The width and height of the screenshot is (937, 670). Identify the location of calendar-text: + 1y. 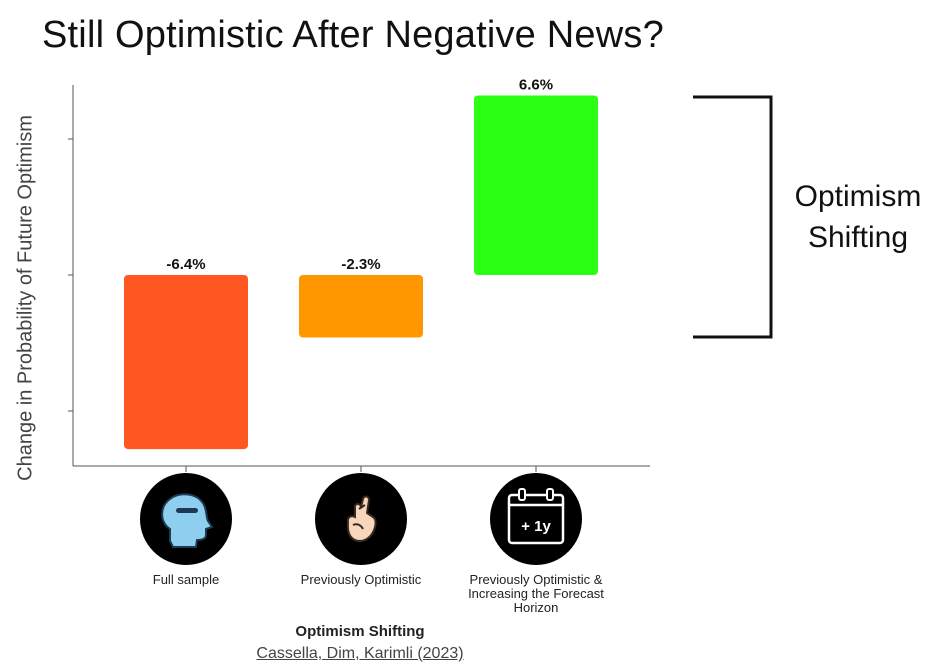
(536, 526).